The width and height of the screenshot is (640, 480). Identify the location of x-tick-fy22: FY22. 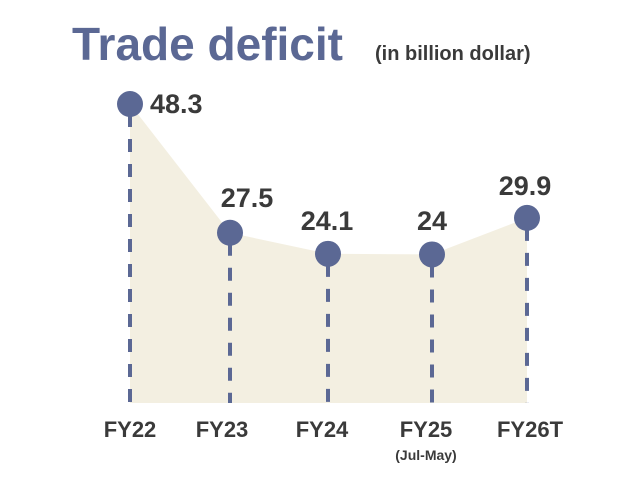
(130, 429).